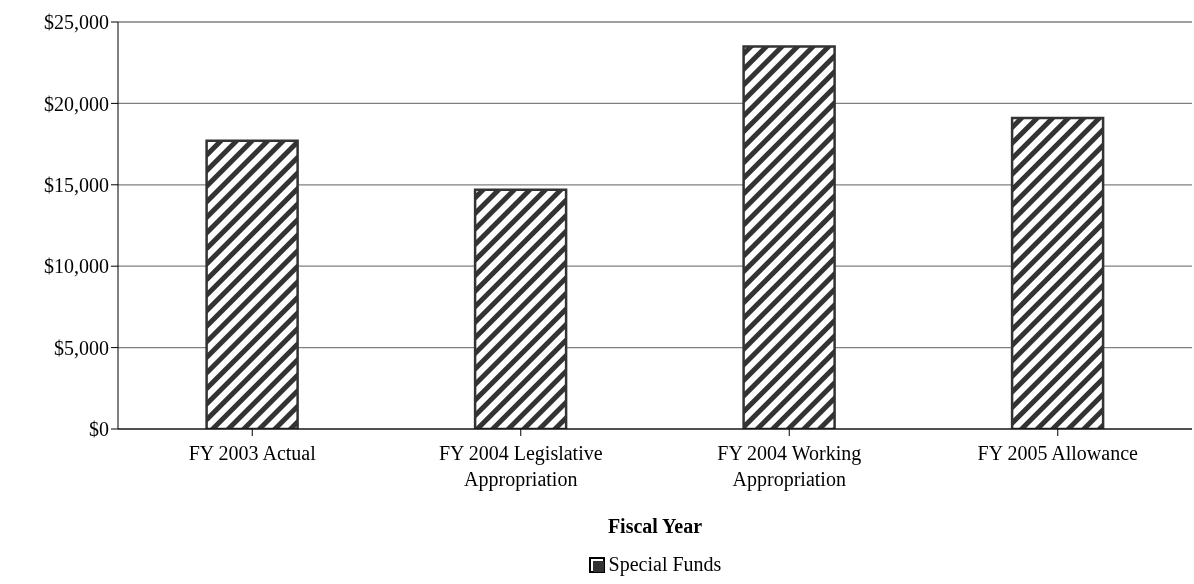 The width and height of the screenshot is (1194, 584). Describe the element at coordinates (252, 453) in the screenshot. I see `x-tick-label: FY 2003 Actual` at that location.